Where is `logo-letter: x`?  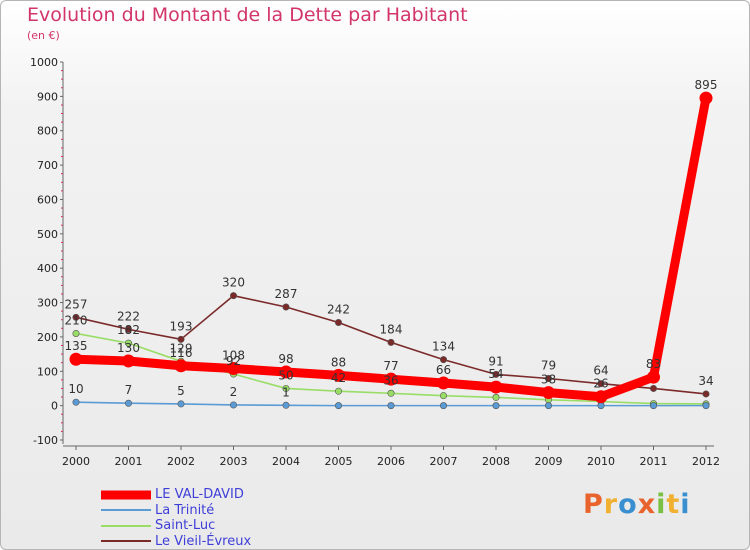
logo-letter: x is located at coordinates (647, 504).